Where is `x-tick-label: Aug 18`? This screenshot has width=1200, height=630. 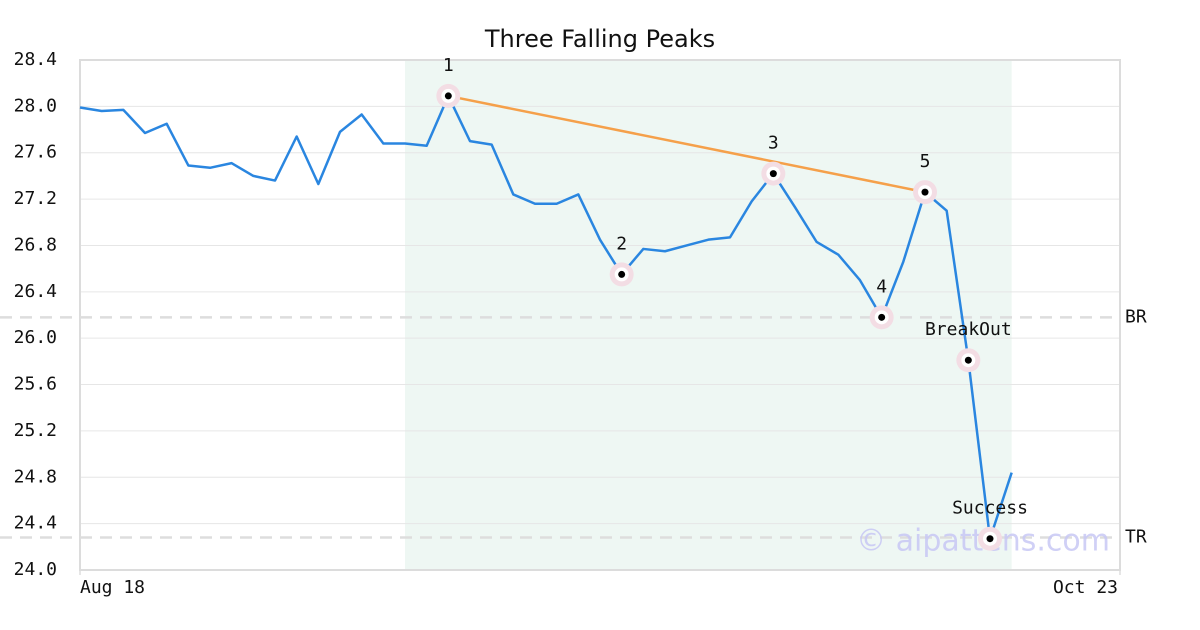 x-tick-label: Aug 18 is located at coordinates (112, 587).